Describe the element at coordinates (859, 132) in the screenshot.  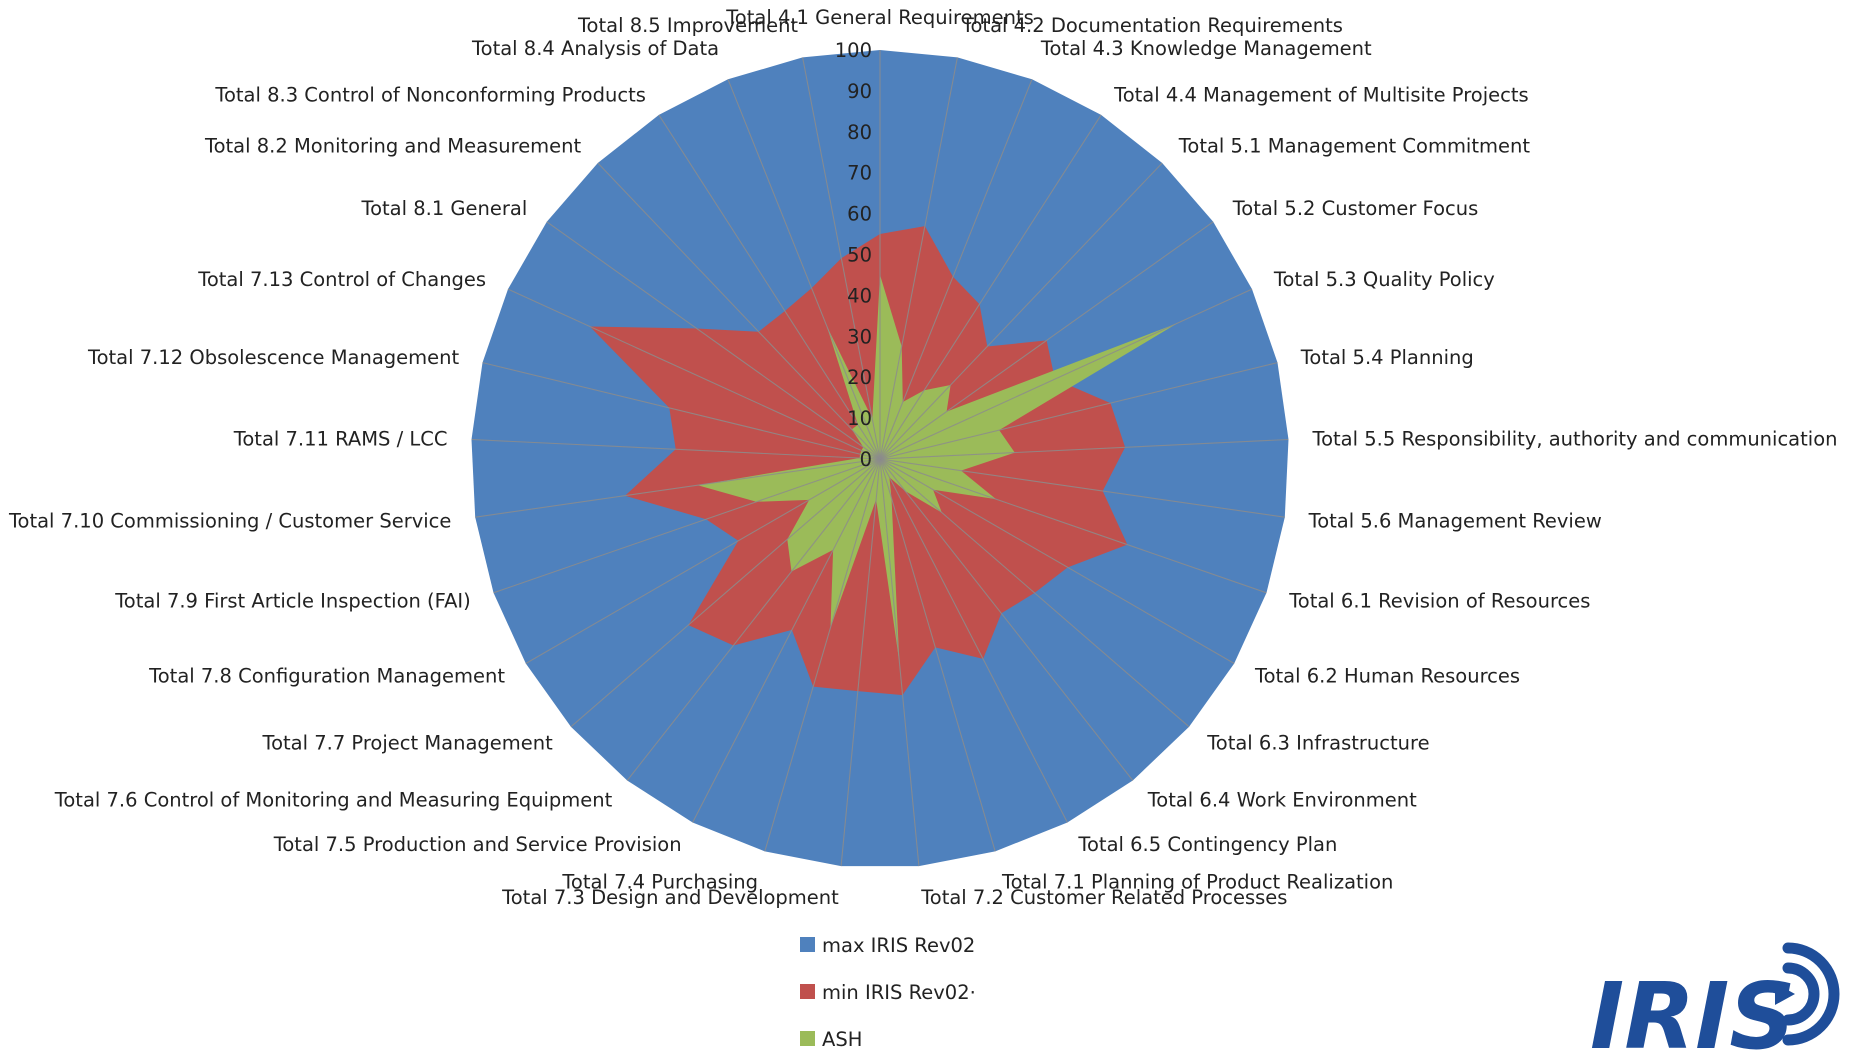
I see `r-axis-tick-label: 80` at that location.